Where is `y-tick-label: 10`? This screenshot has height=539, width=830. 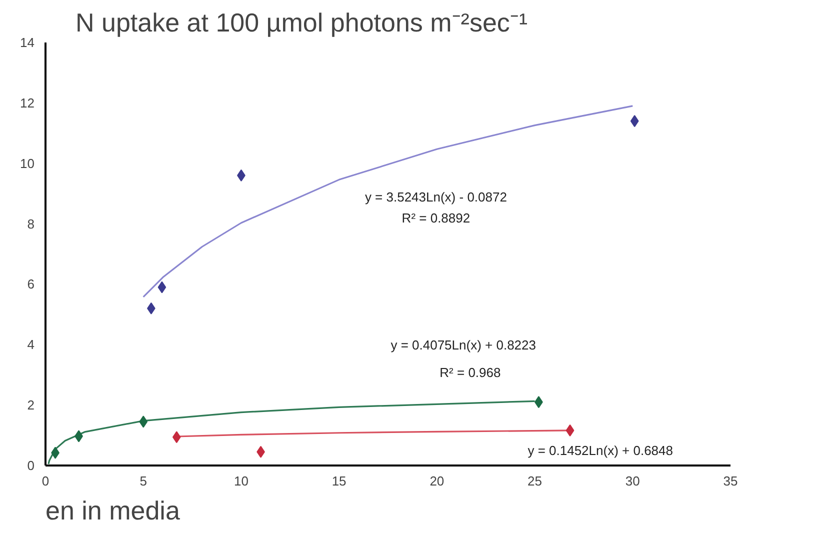 y-tick-label: 10 is located at coordinates (27, 163).